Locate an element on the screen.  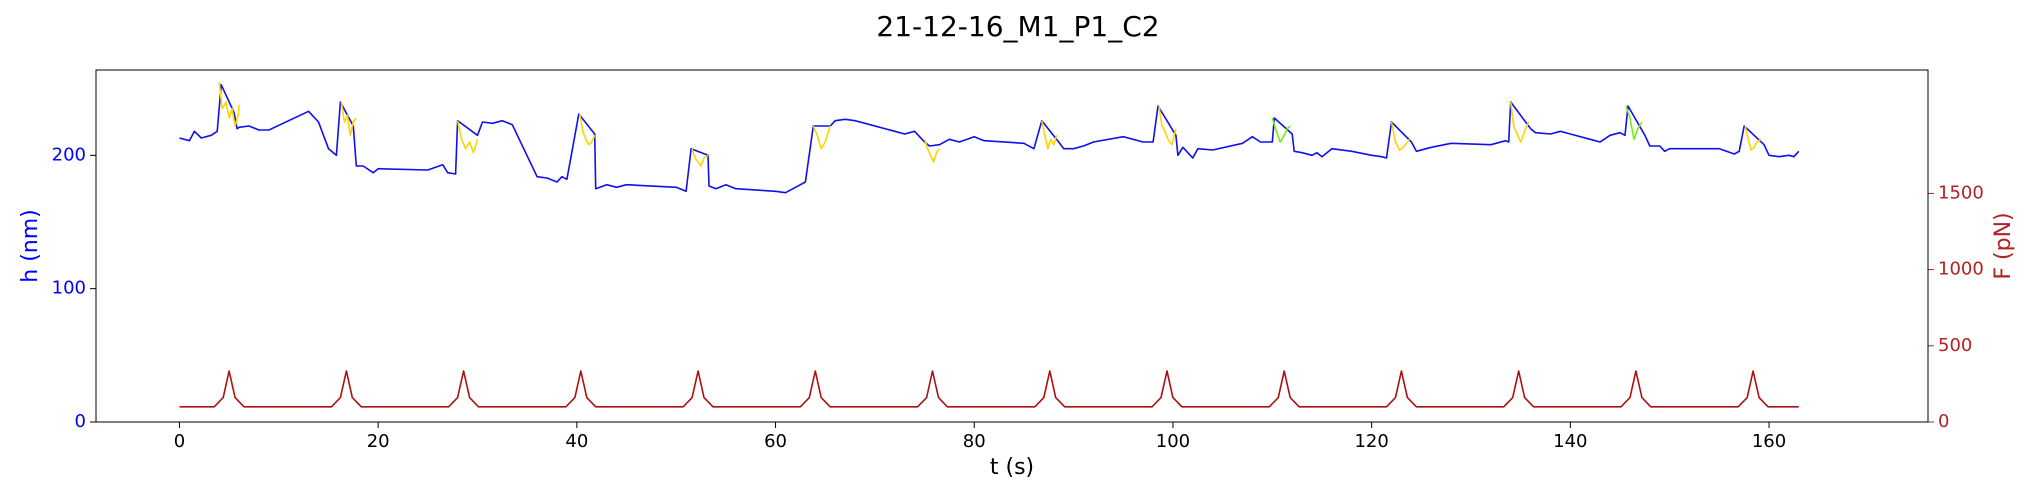
x-tick-label: 120 is located at coordinates (1371, 441).